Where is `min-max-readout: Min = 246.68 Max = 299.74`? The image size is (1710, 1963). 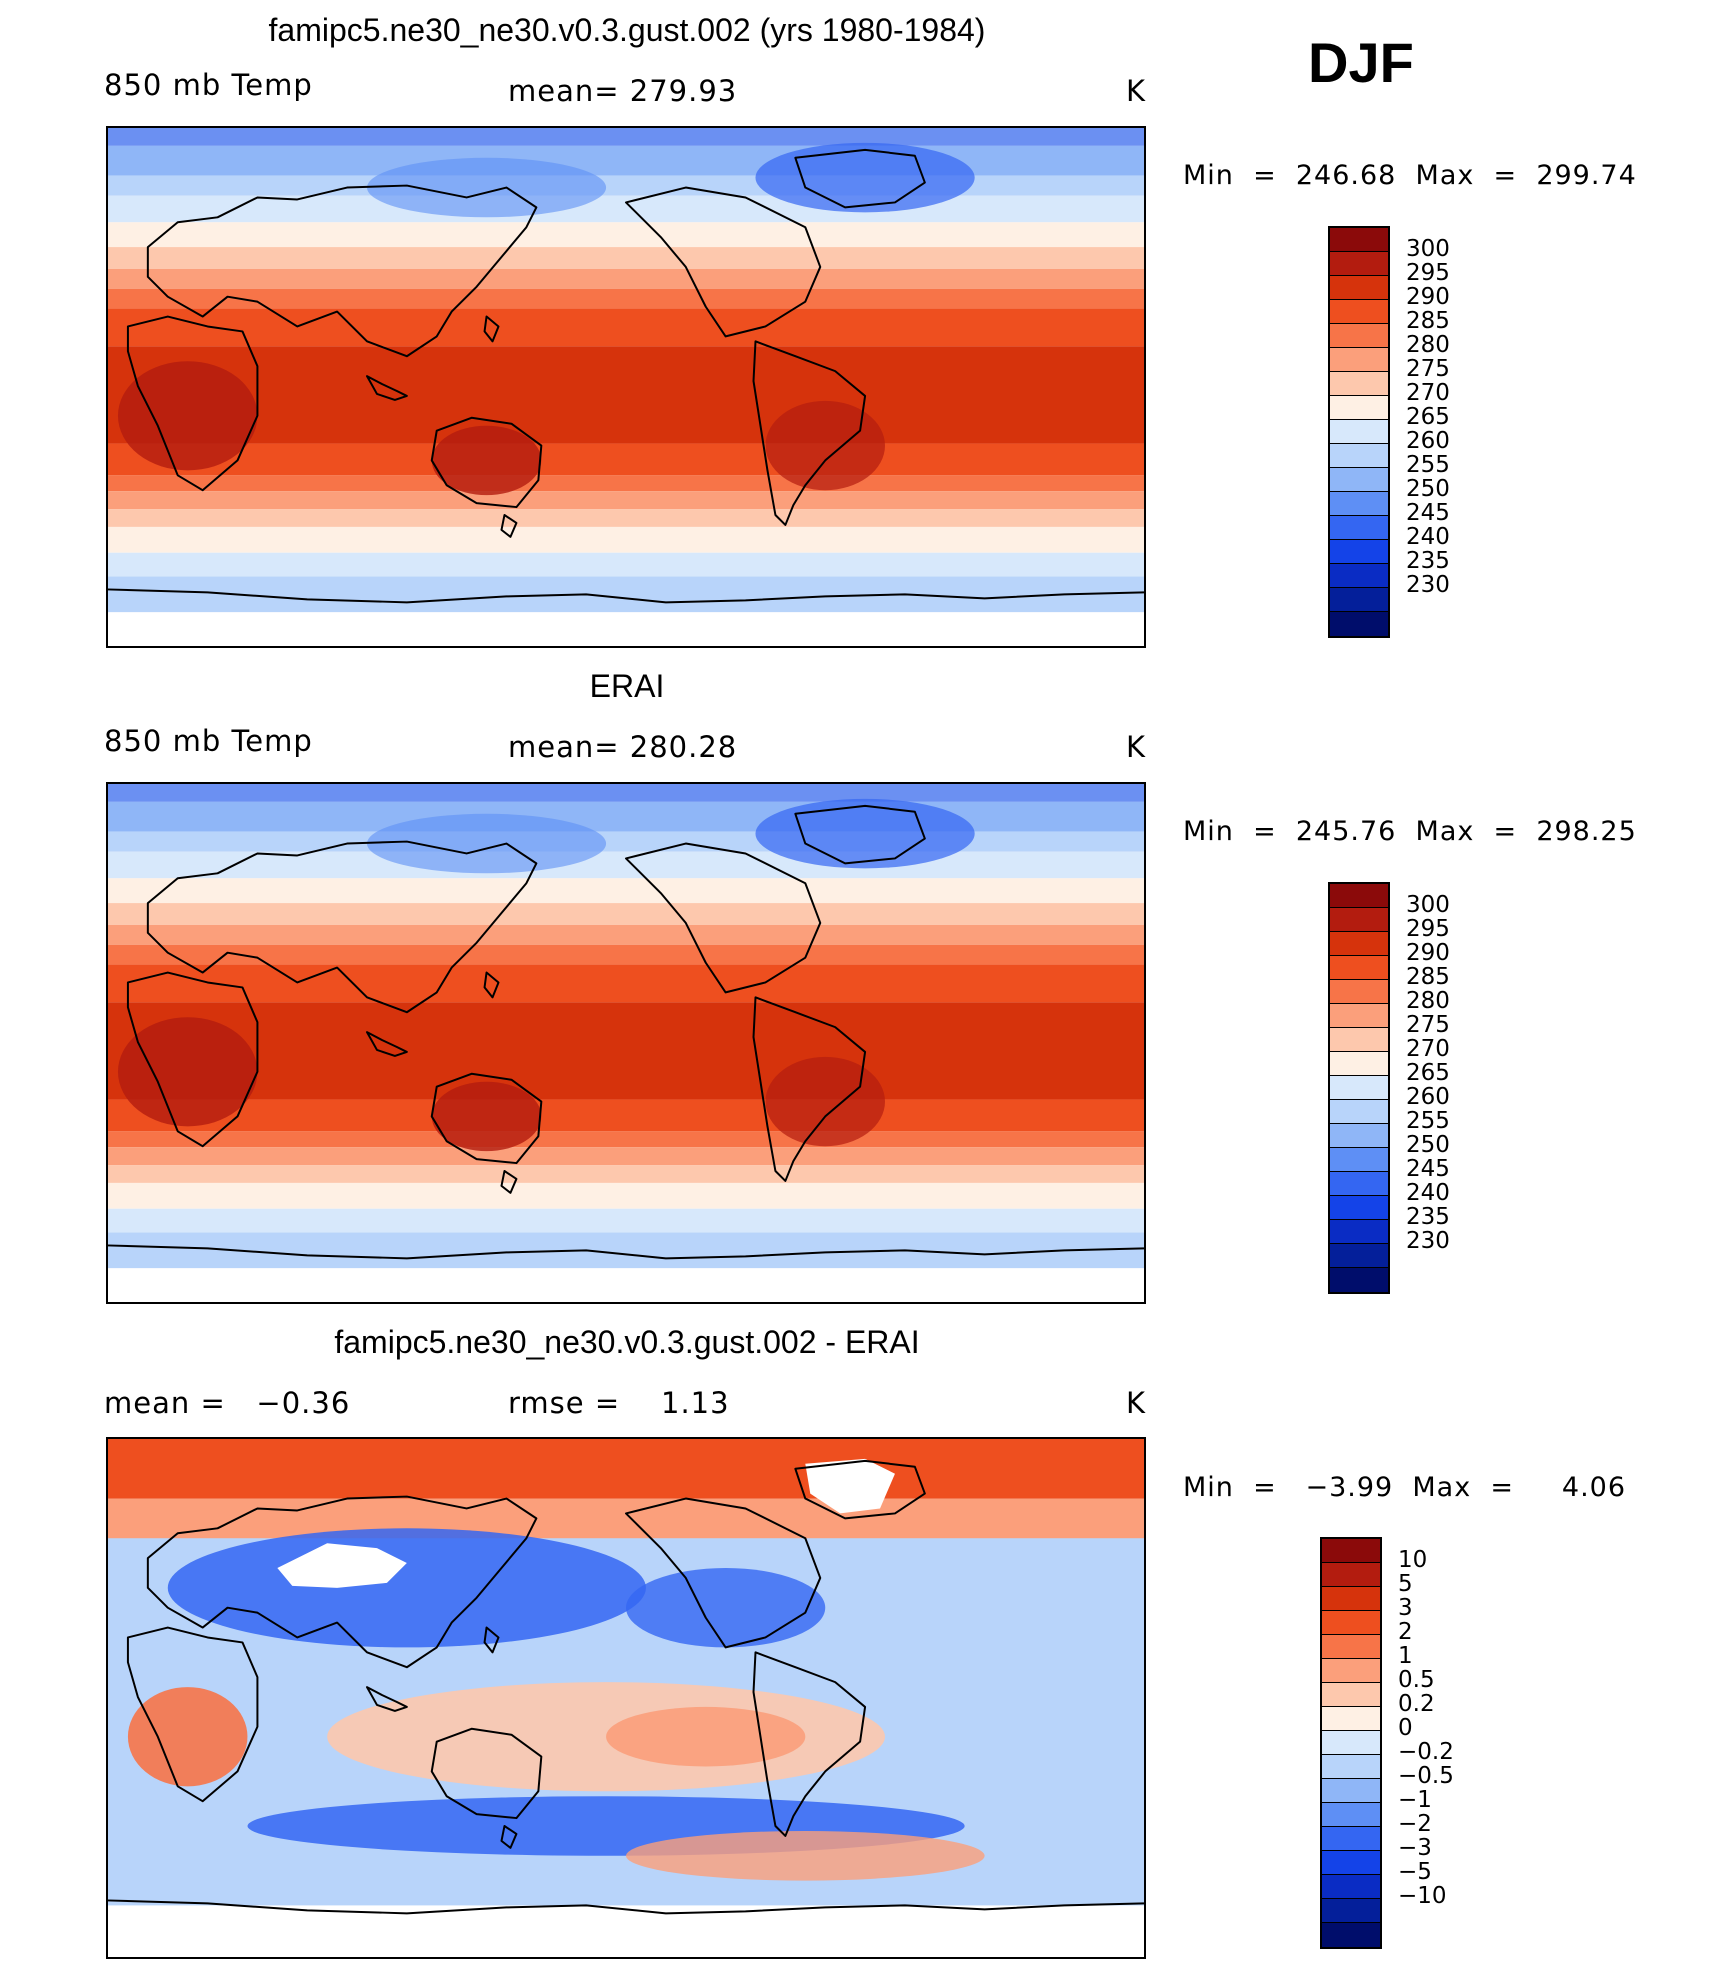
min-max-readout: Min = 246.68 Max = 299.74 is located at coordinates (1410, 175).